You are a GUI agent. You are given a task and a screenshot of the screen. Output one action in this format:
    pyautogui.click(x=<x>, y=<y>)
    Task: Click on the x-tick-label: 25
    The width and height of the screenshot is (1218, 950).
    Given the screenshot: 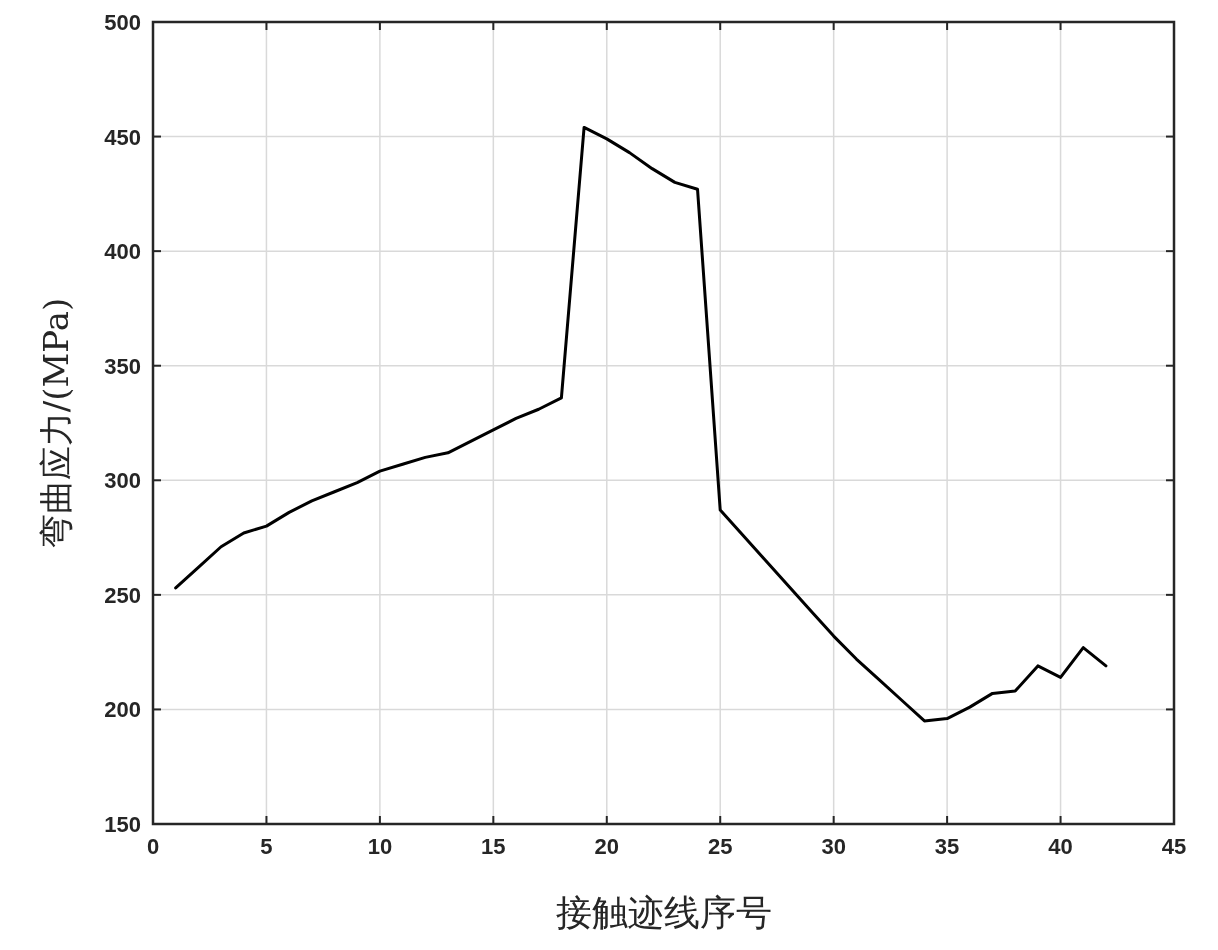 What is the action you would take?
    pyautogui.click(x=720, y=846)
    